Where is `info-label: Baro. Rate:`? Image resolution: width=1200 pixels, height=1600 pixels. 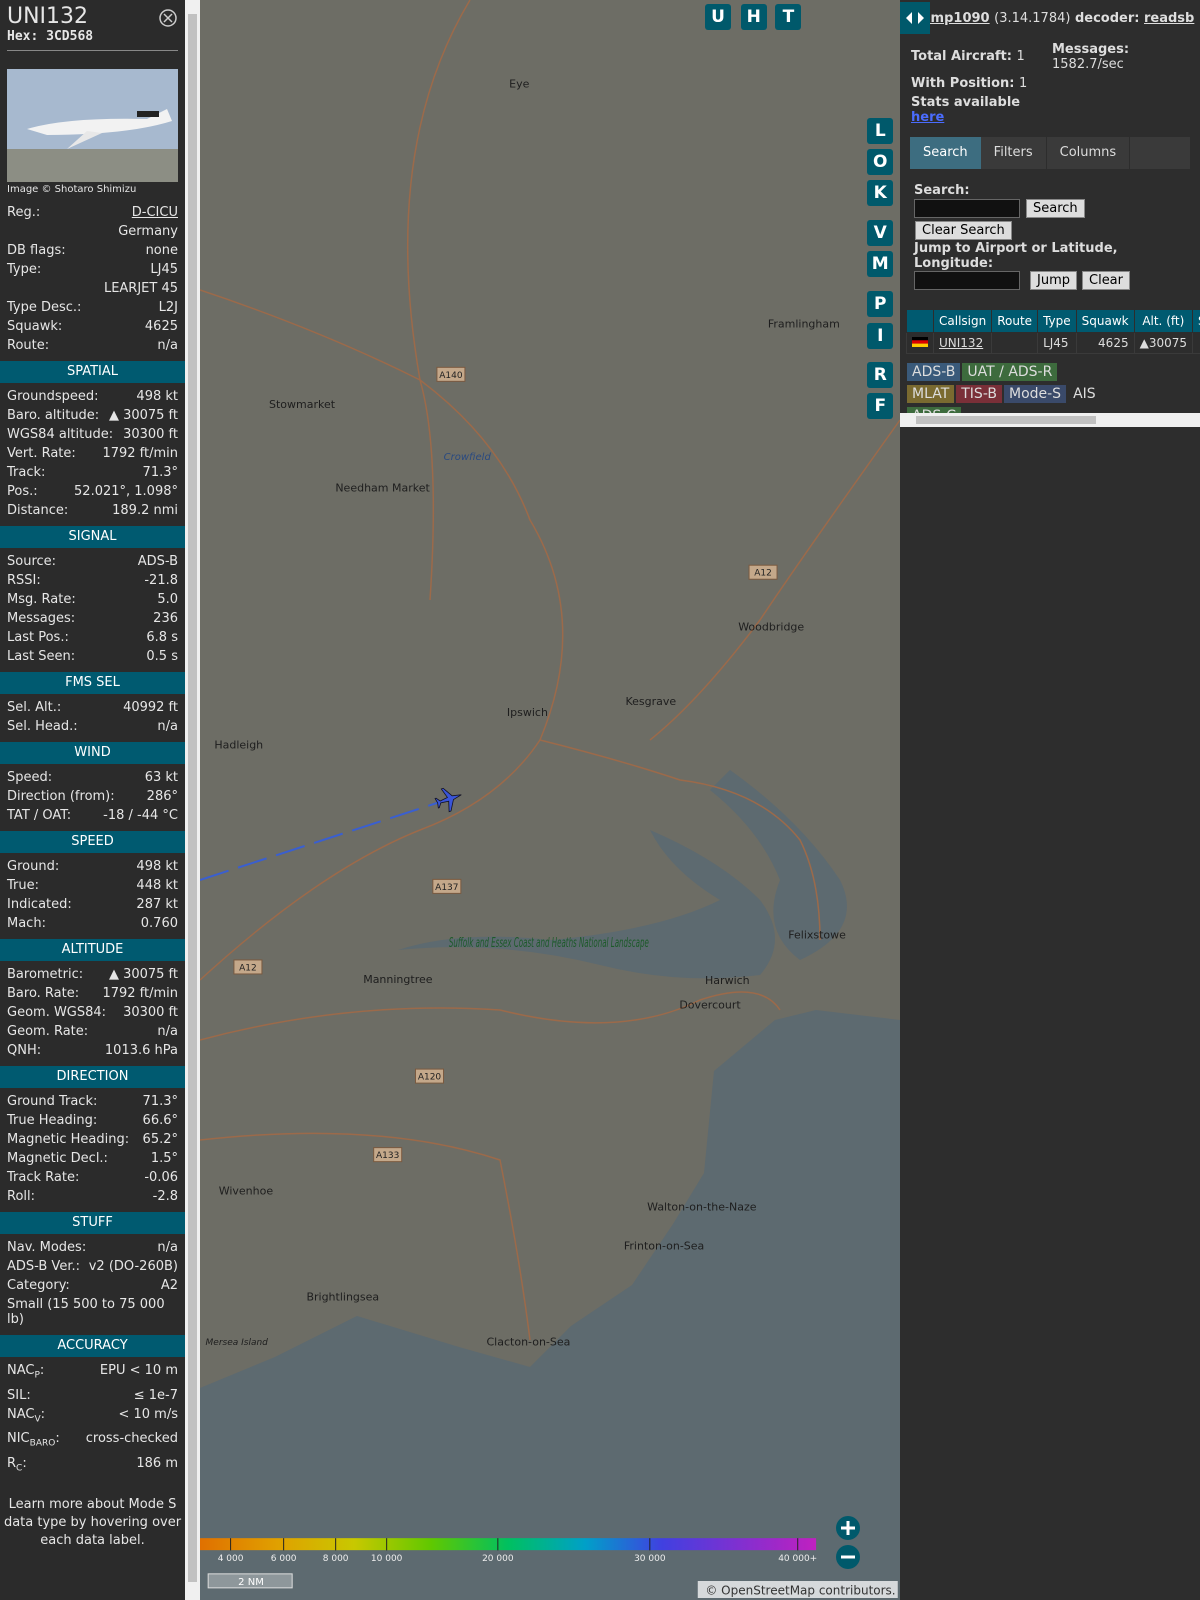
info-label: Baro. Rate: is located at coordinates (43, 993).